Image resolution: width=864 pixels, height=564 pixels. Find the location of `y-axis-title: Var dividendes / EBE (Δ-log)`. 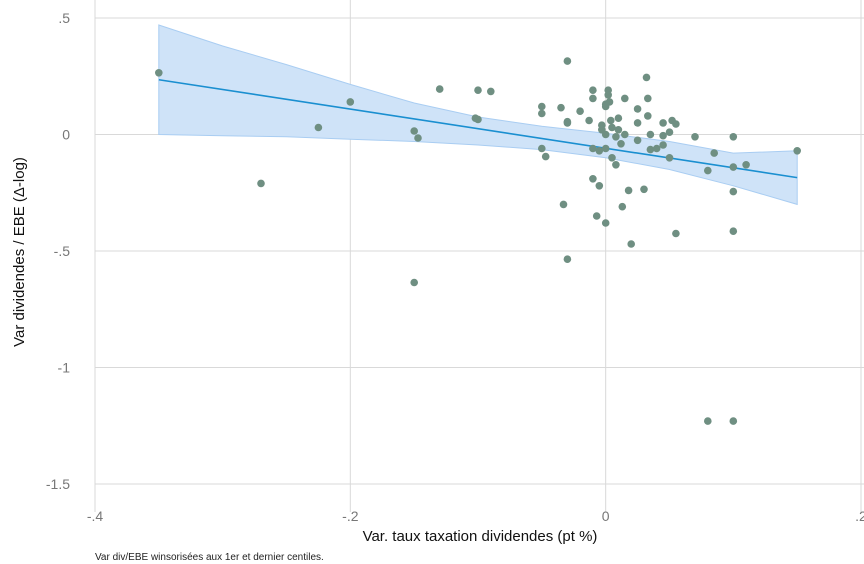

y-axis-title: Var dividendes / EBE (Δ-log) is located at coordinates (19, 252).